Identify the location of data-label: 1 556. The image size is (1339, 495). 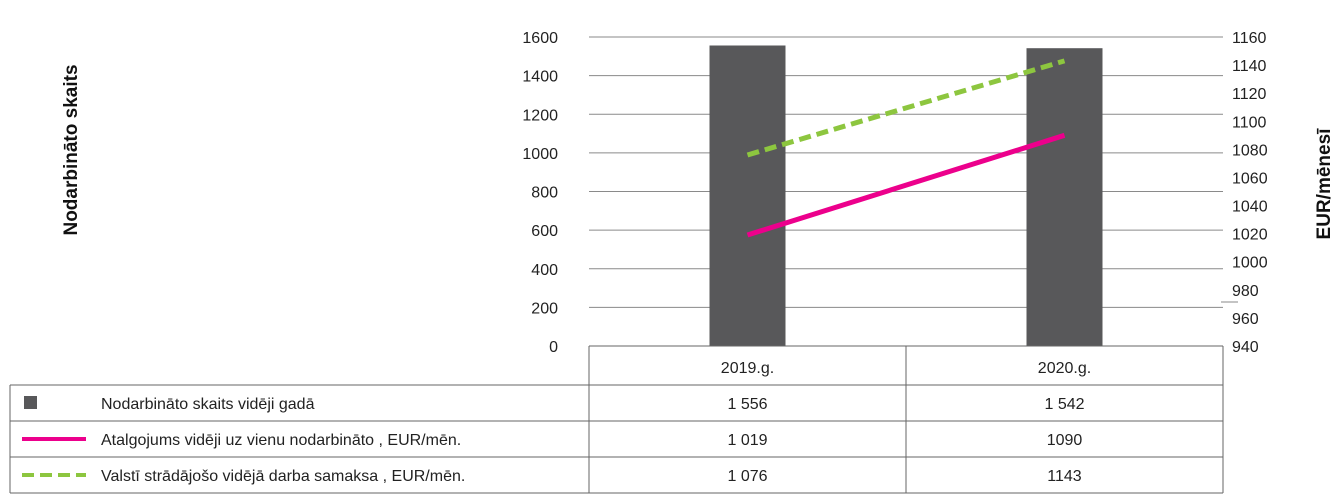
(747, 404).